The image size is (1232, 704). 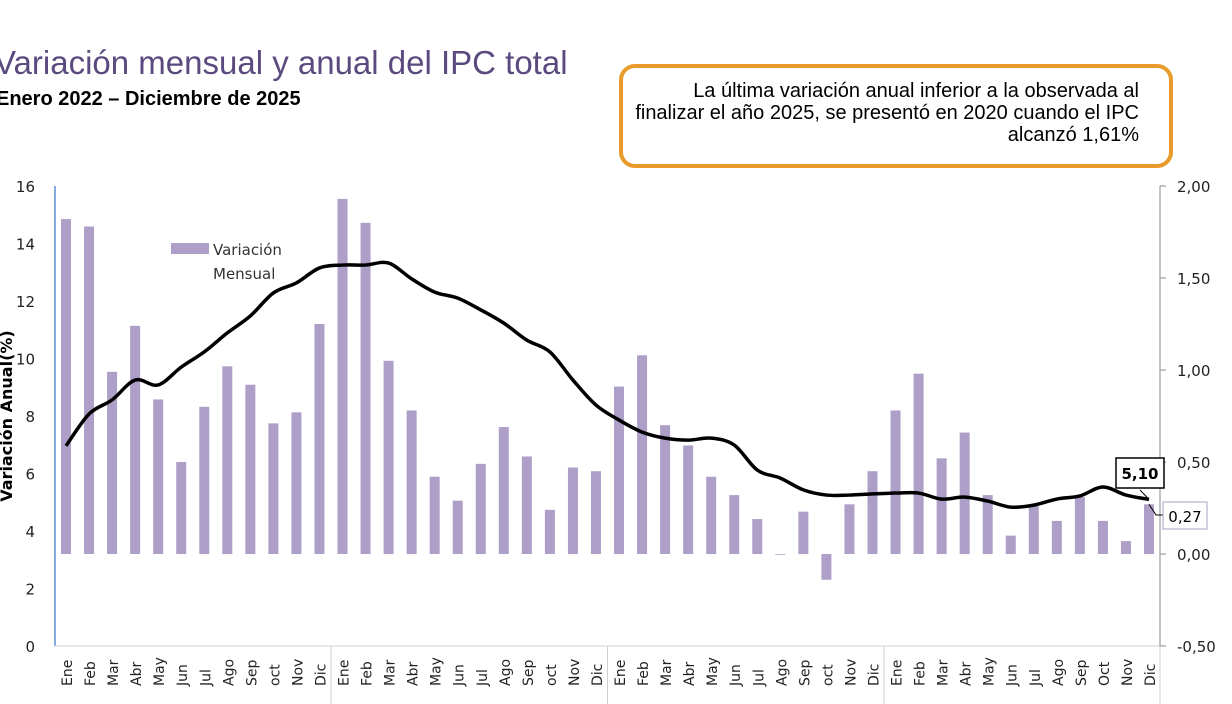 I want to click on y-tick-label: 14, so click(x=25, y=245).